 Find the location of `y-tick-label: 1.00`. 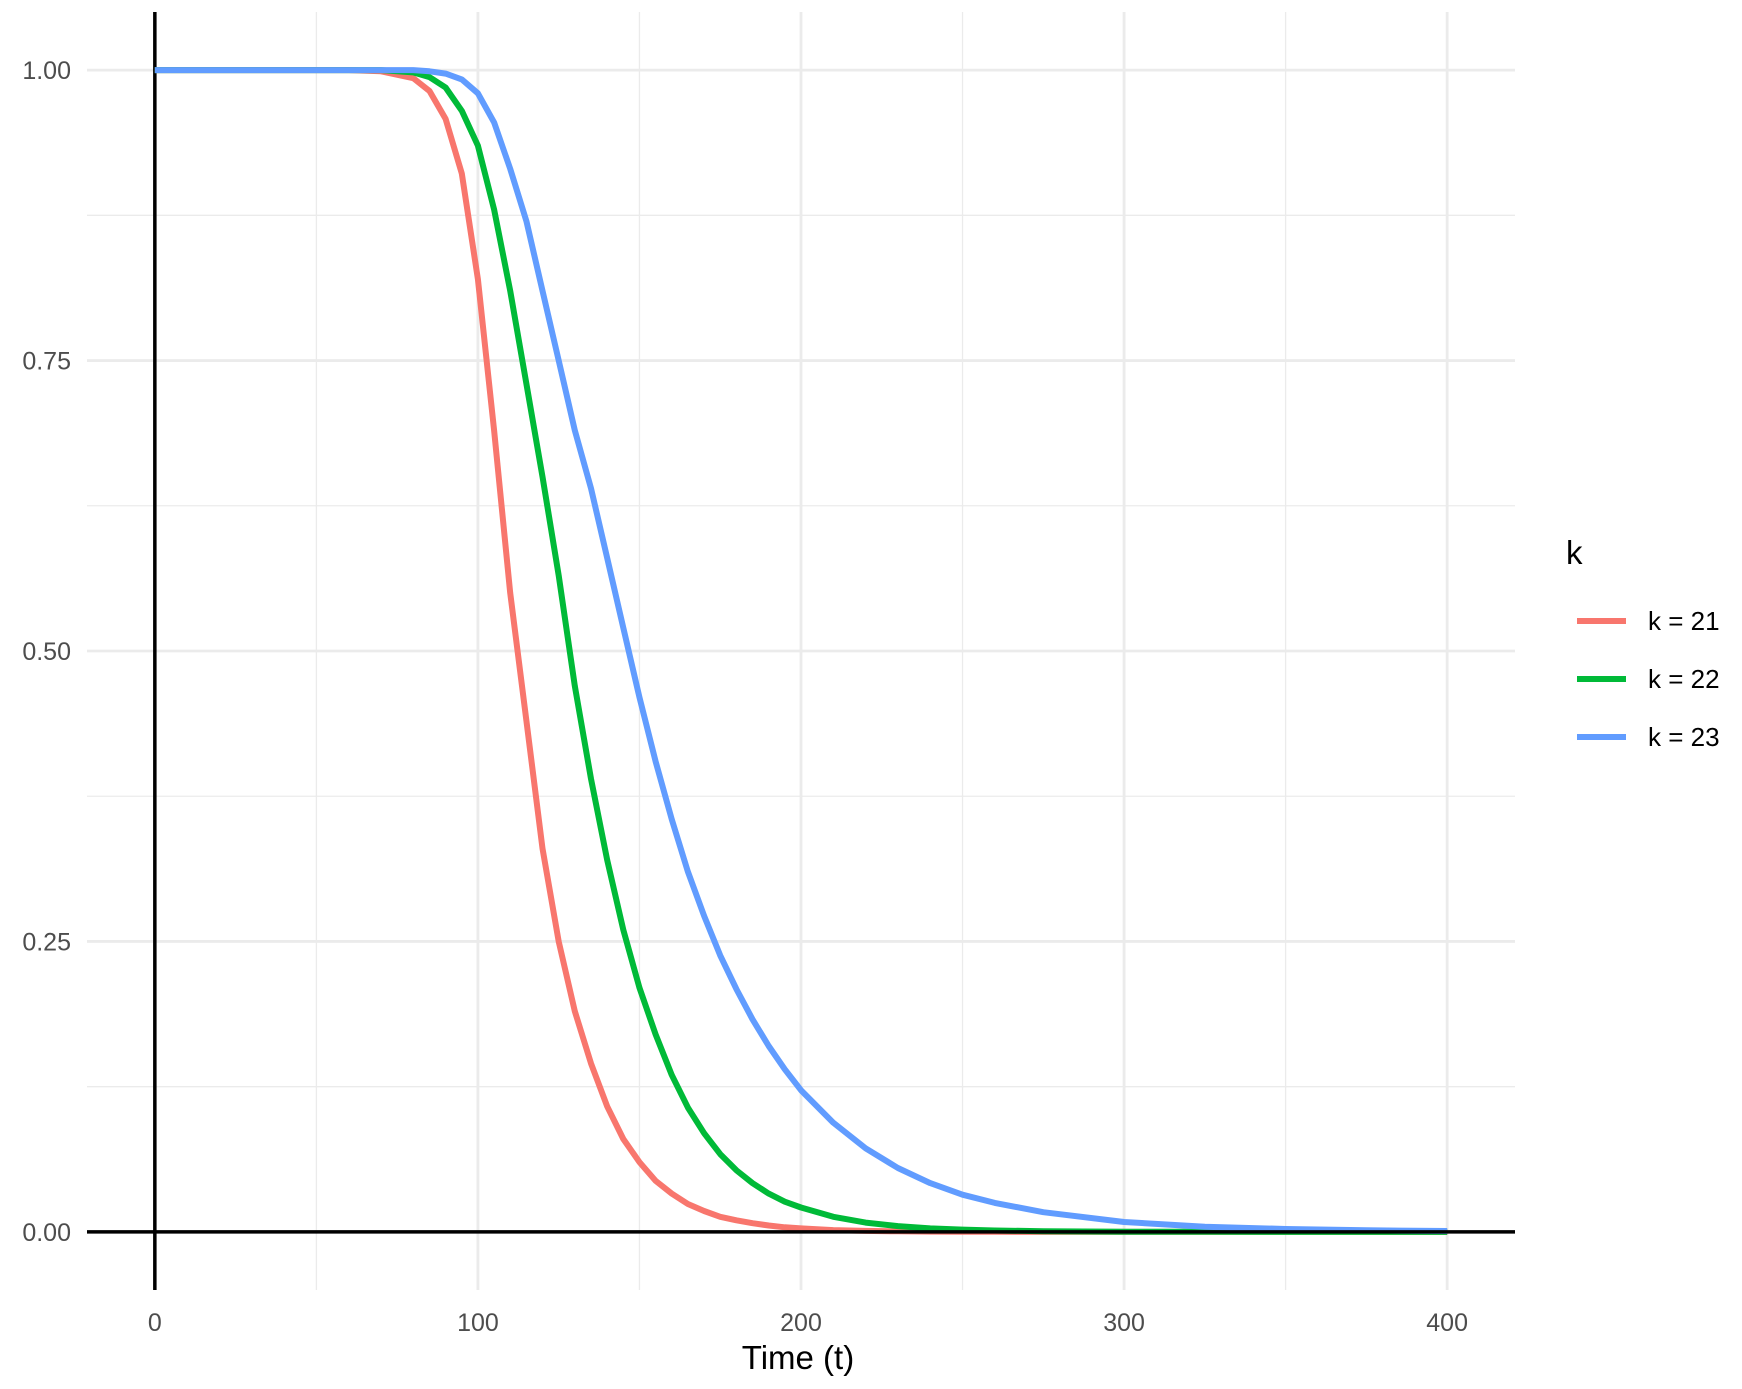

y-tick-label: 1.00 is located at coordinates (46, 71).